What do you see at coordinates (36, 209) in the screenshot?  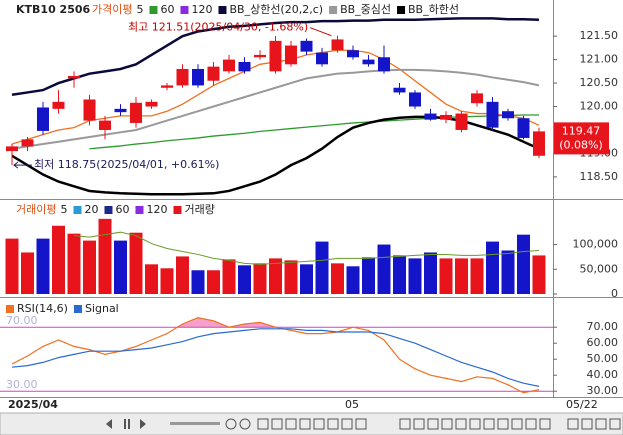 I see `legend-title: 거래이평` at bounding box center [36, 209].